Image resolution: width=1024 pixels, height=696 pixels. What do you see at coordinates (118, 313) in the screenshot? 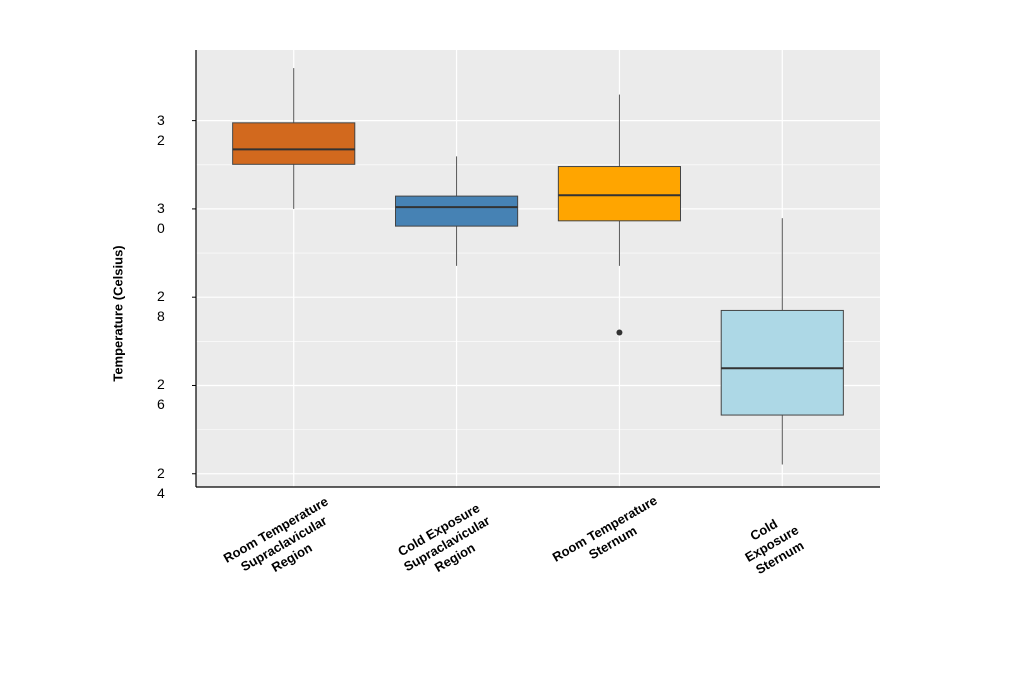
I see `y-axis-label: Temperature (Celsius)` at bounding box center [118, 313].